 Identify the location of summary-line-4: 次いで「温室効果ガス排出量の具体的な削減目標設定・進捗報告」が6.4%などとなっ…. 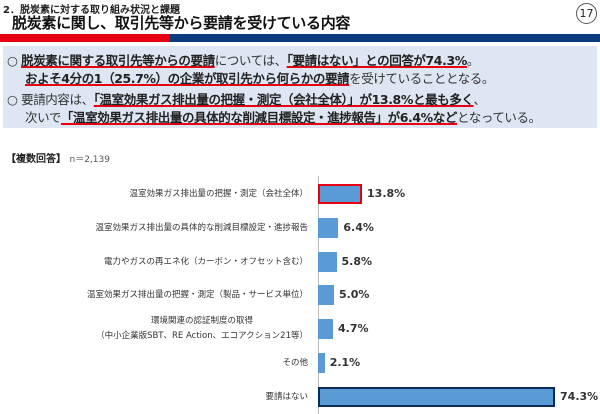
(283, 116).